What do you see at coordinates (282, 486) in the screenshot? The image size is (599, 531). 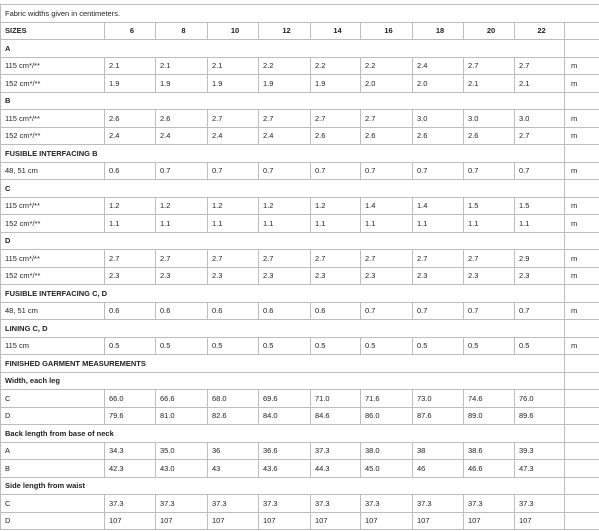 I see `section-heading: Side length from waist` at bounding box center [282, 486].